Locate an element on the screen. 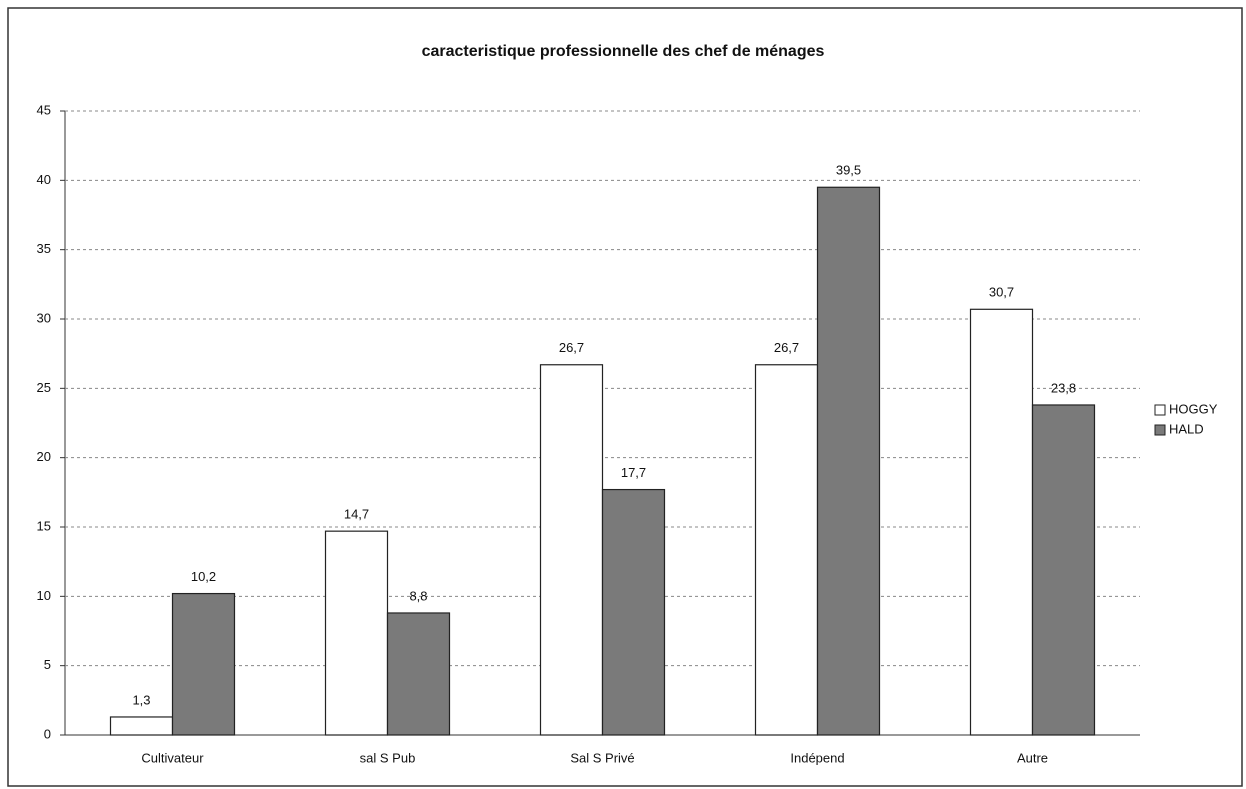 Image resolution: width=1246 pixels, height=789 pixels. legend-label: HALD is located at coordinates (1186, 428).